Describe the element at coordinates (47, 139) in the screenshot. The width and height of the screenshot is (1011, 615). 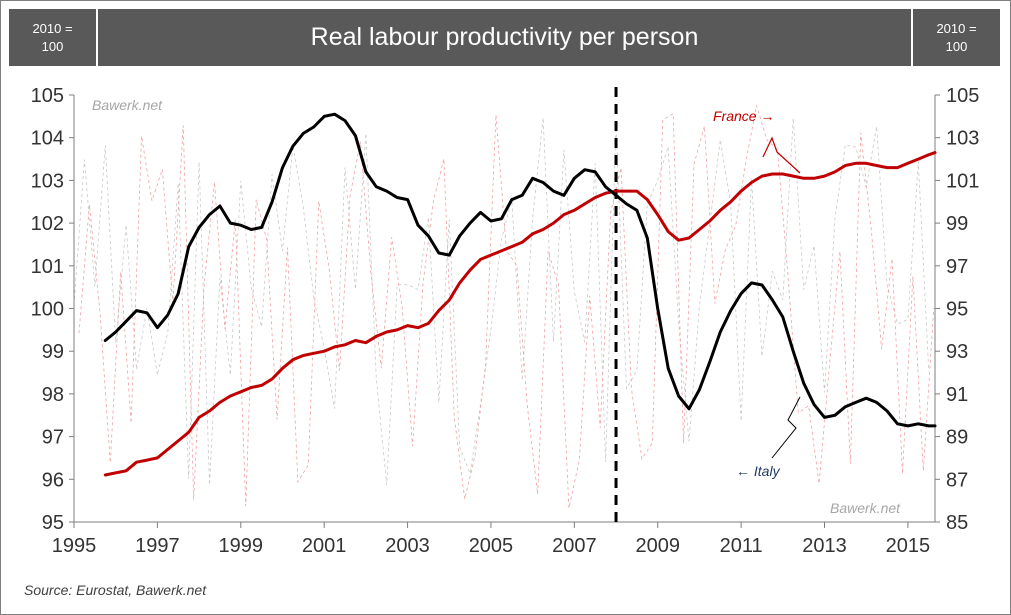
I see `left-tick-label: 104` at that location.